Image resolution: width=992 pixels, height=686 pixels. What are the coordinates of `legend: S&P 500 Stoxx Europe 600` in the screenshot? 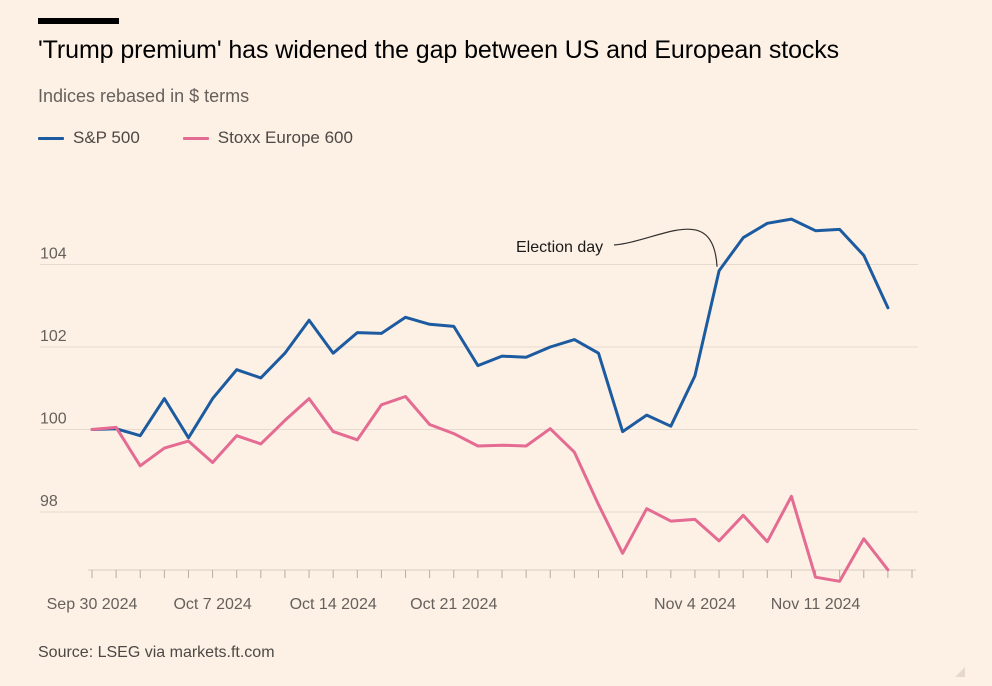 It's located at (217, 138).